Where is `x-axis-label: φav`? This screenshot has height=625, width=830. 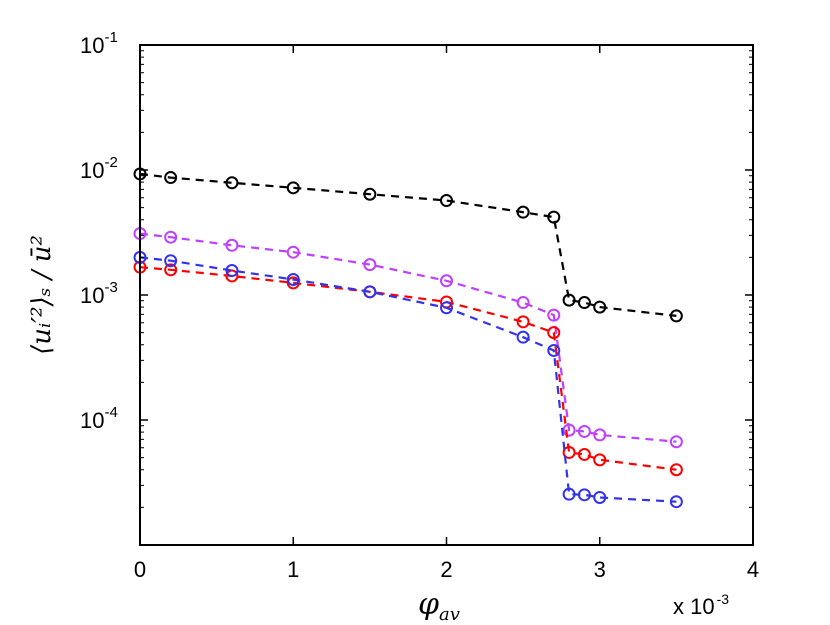
x-axis-label: φav is located at coordinates (439, 606).